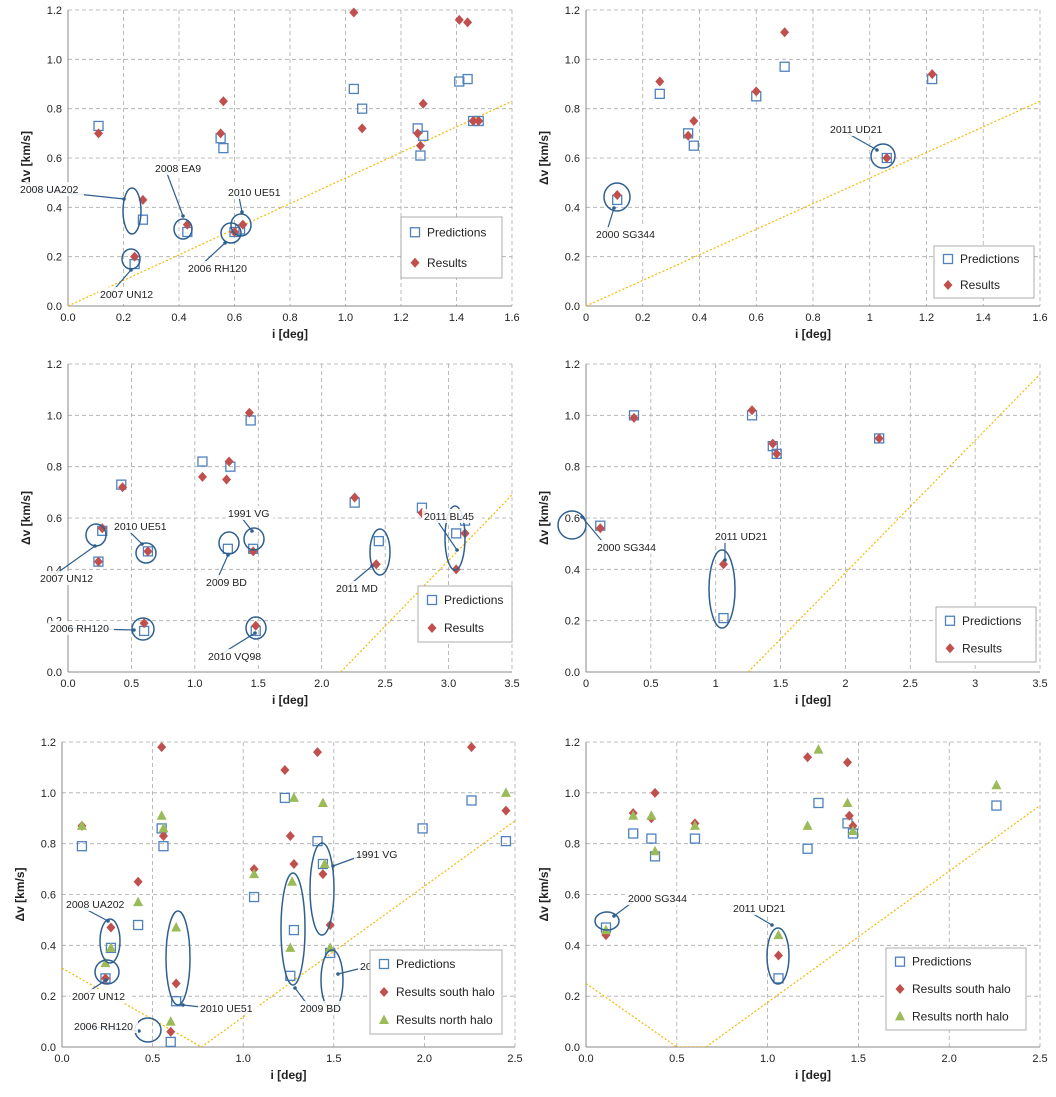 This screenshot has height=1097, width=1056. Describe the element at coordinates (400, 318) in the screenshot. I see `x-tick-label: 1.2` at that location.